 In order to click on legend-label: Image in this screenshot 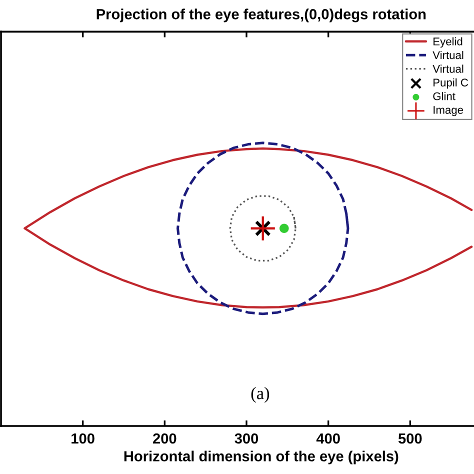, I will do `click(449, 111)`.